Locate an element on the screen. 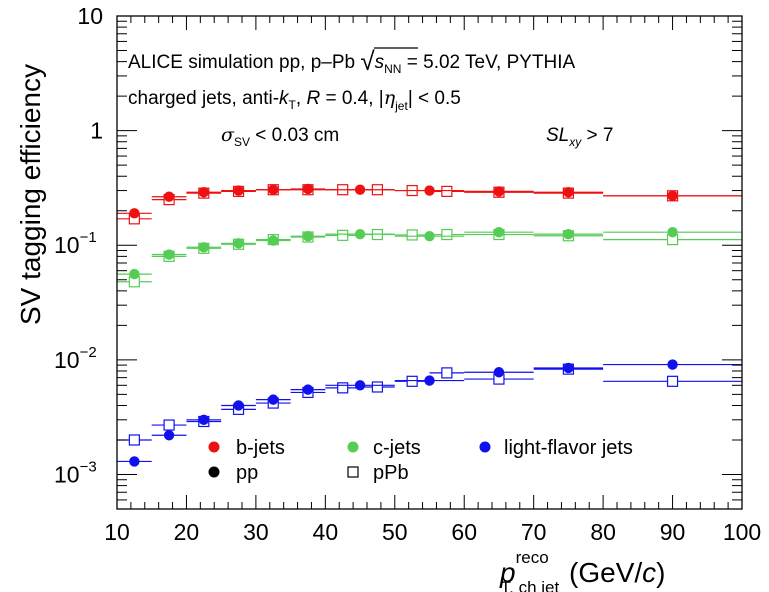  x-tick-label: 40 is located at coordinates (326, 532).